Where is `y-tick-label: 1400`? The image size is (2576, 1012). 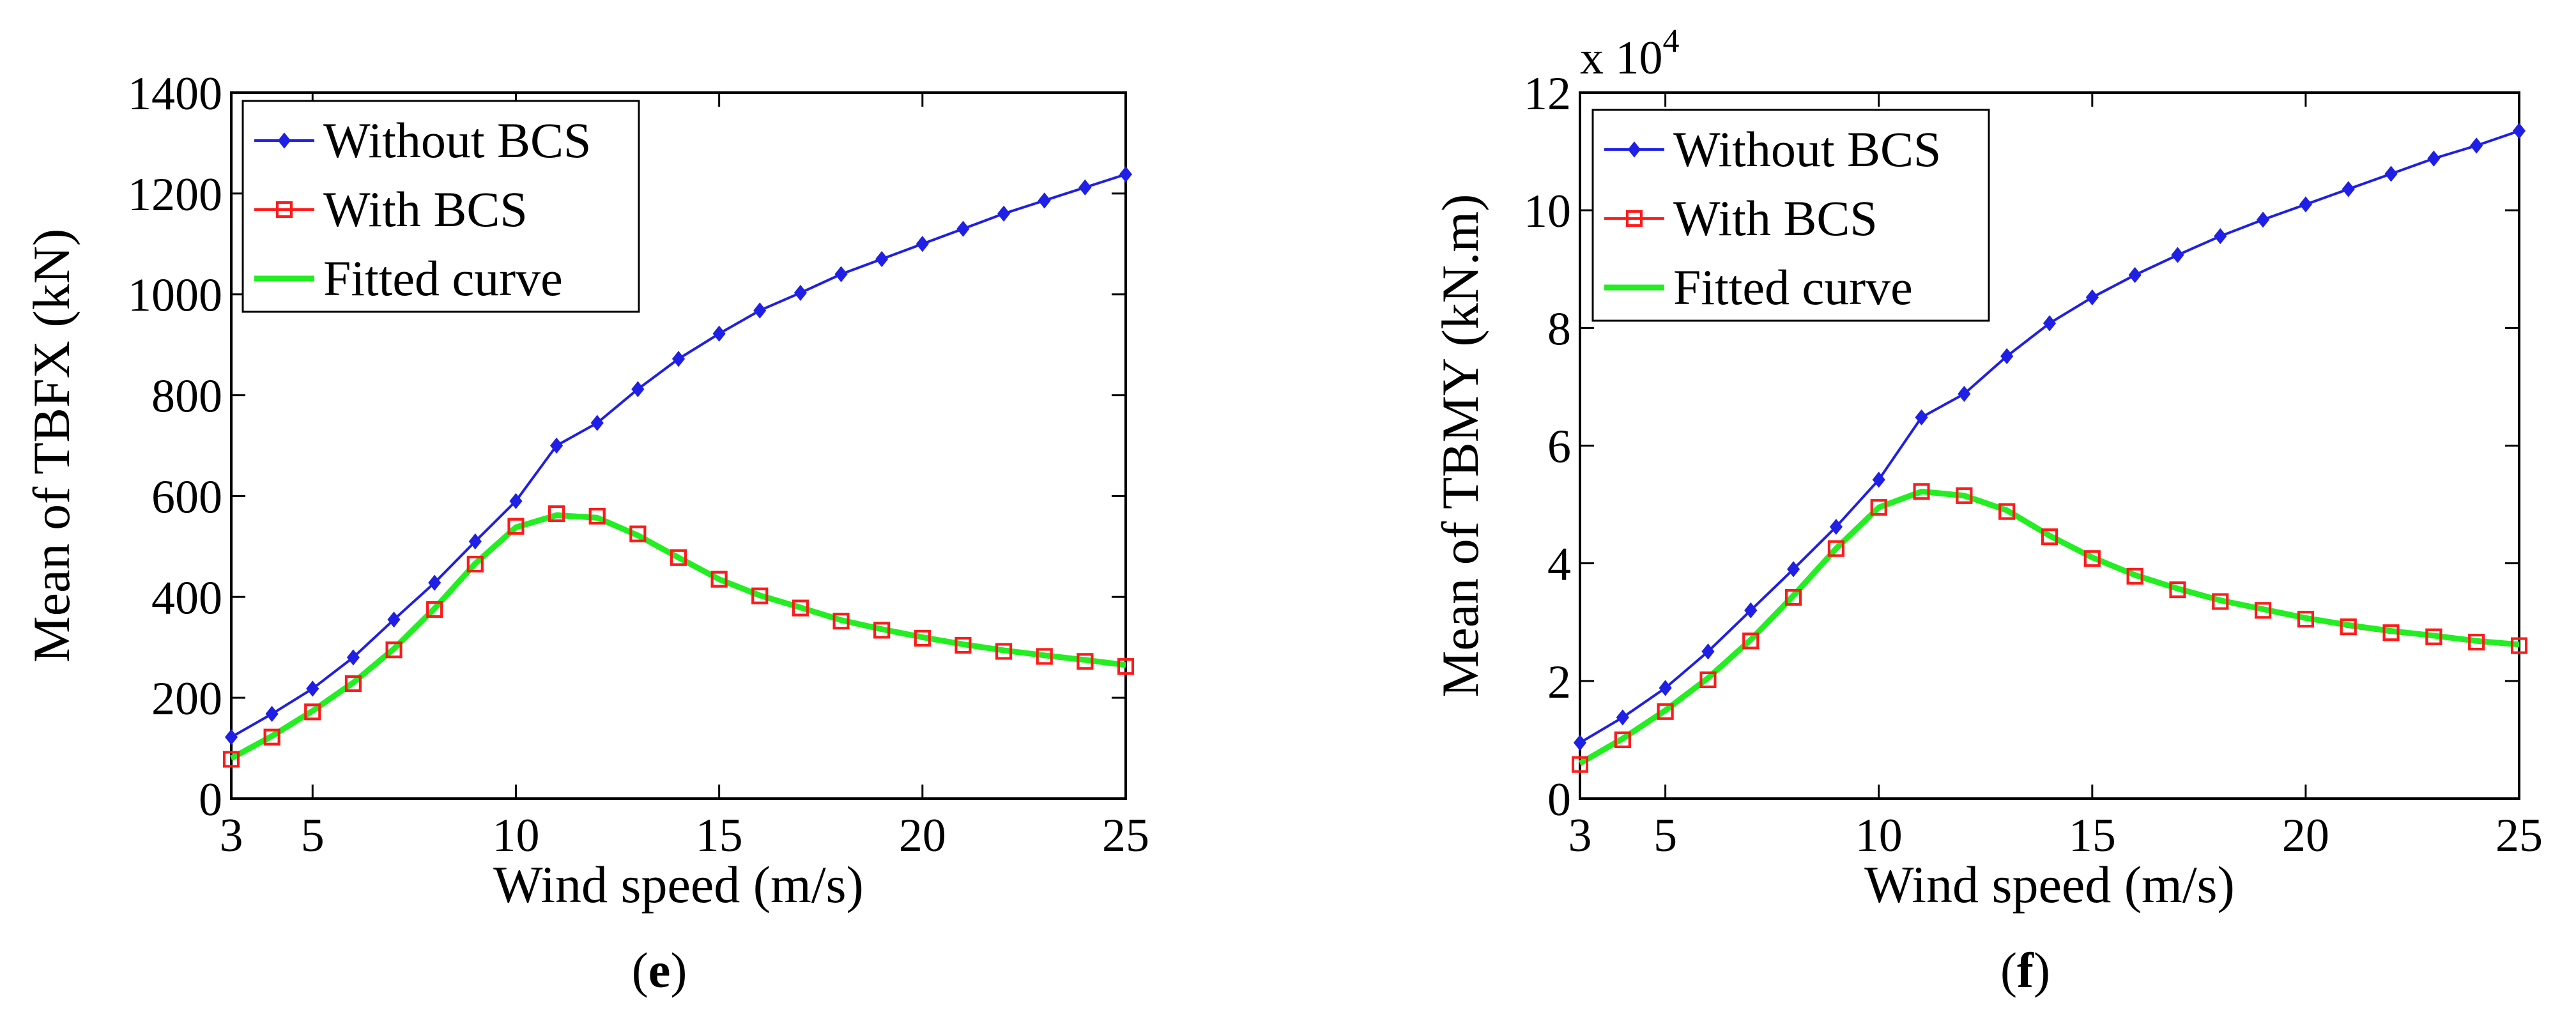
y-tick-label: 1400 is located at coordinates (175, 94).